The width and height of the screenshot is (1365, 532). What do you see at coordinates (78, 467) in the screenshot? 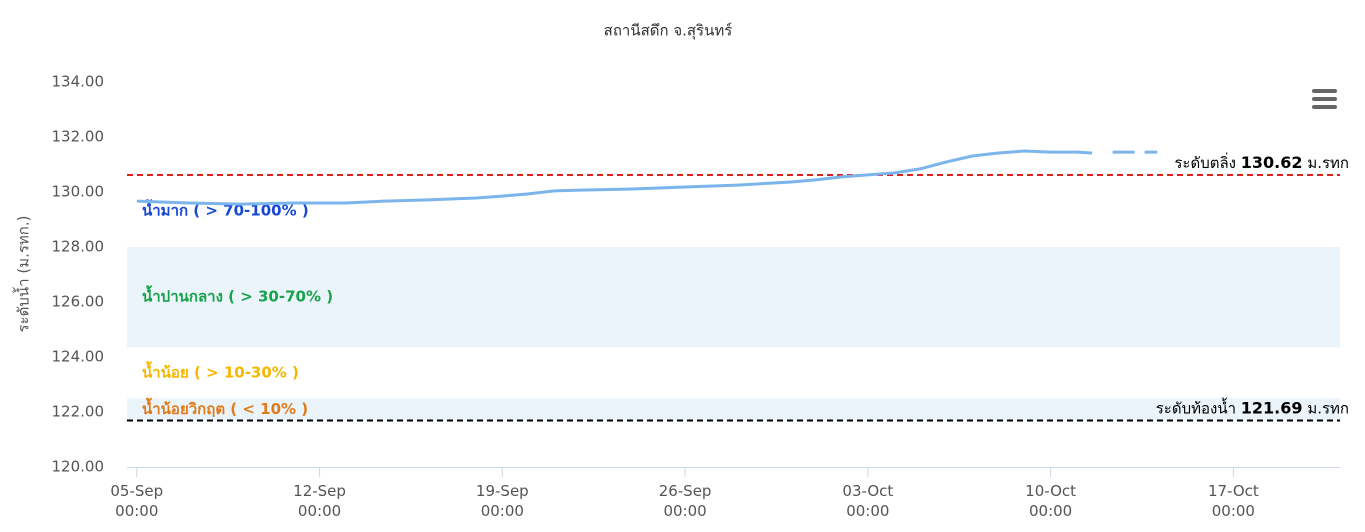
I see `y-tick-label: 120.00` at bounding box center [78, 467].